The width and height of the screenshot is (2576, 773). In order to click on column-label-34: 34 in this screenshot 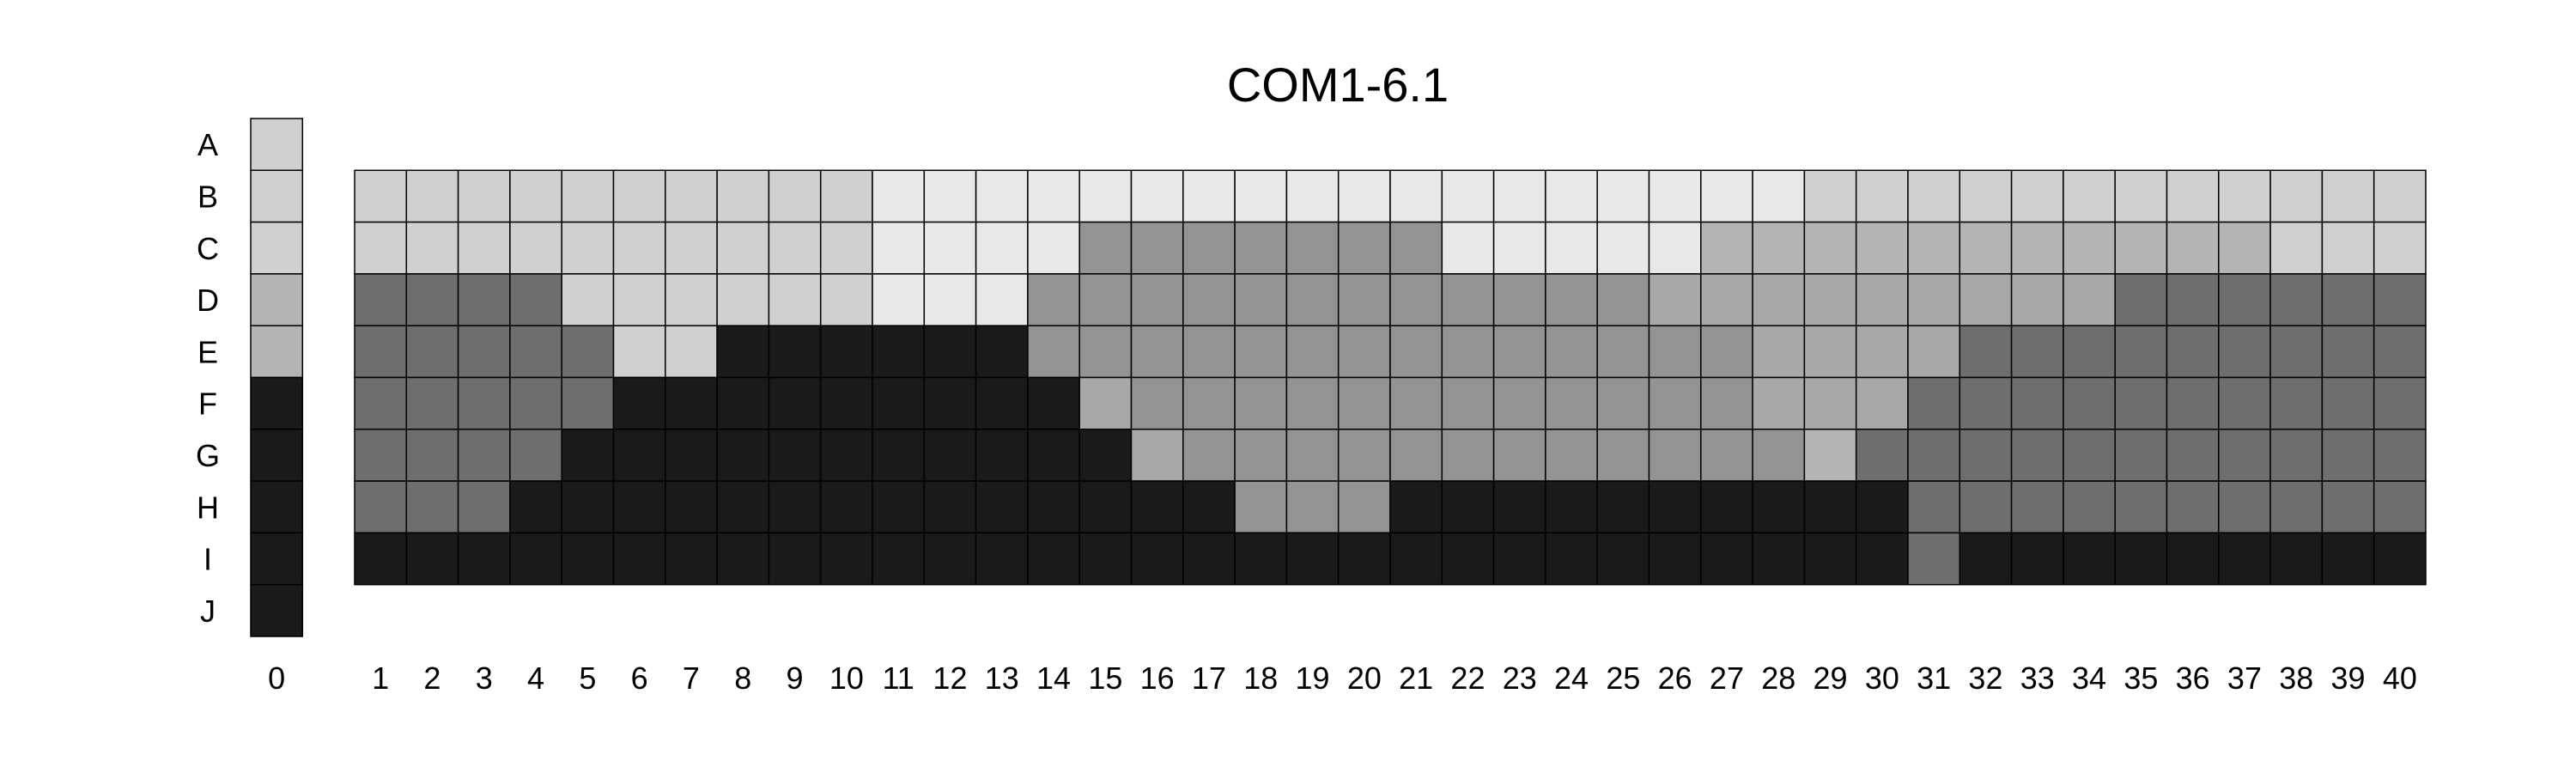, I will do `click(2089, 678)`.